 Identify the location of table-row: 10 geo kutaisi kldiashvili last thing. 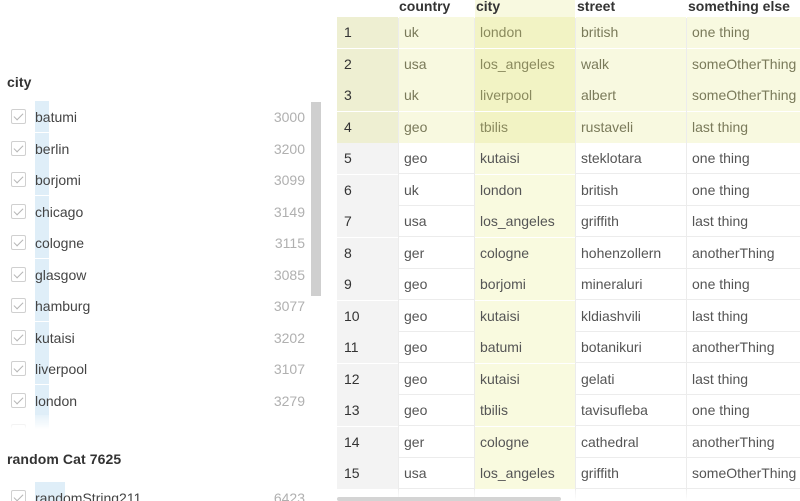
(568, 316).